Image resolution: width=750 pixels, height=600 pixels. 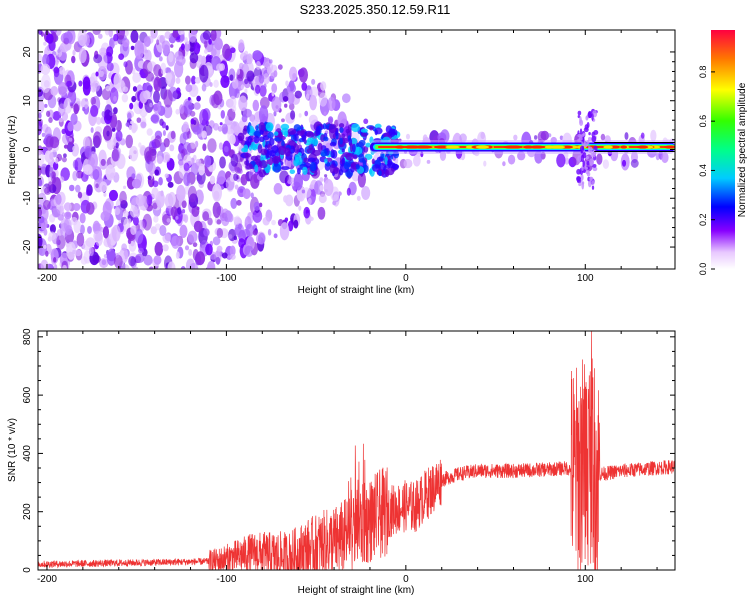 What do you see at coordinates (226, 579) in the screenshot?
I see `x-tick-label: -100` at bounding box center [226, 579].